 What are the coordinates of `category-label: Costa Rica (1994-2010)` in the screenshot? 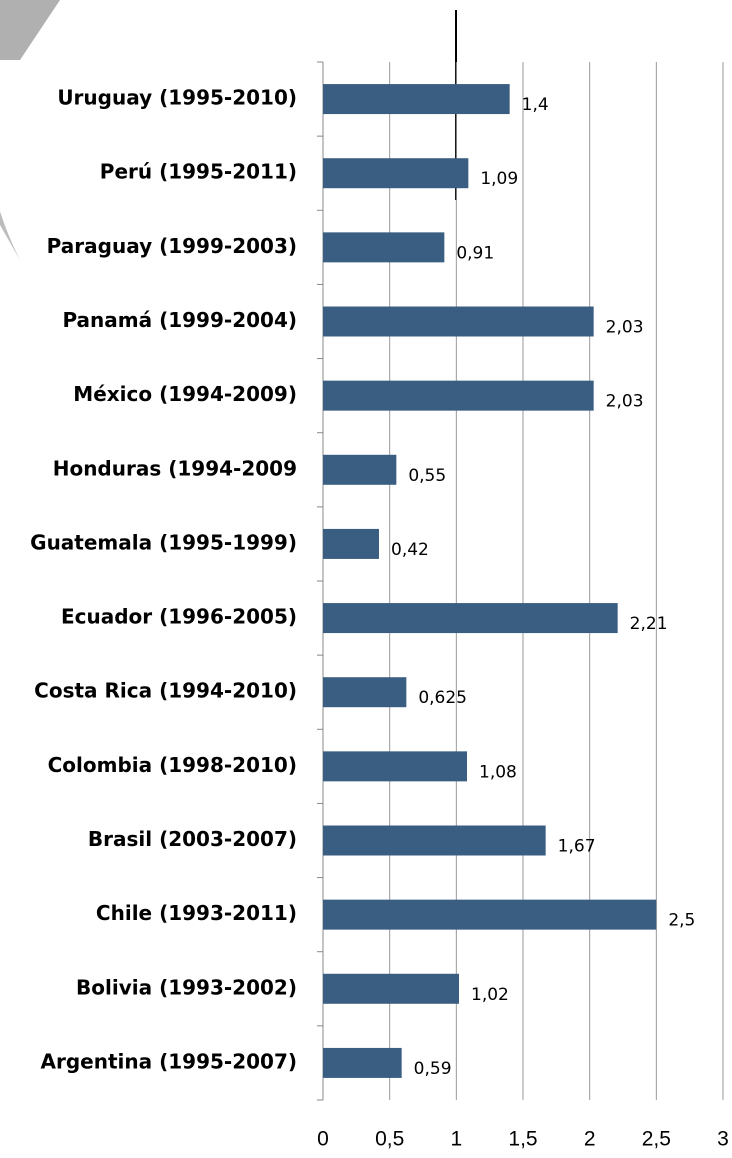 It's located at (165, 691).